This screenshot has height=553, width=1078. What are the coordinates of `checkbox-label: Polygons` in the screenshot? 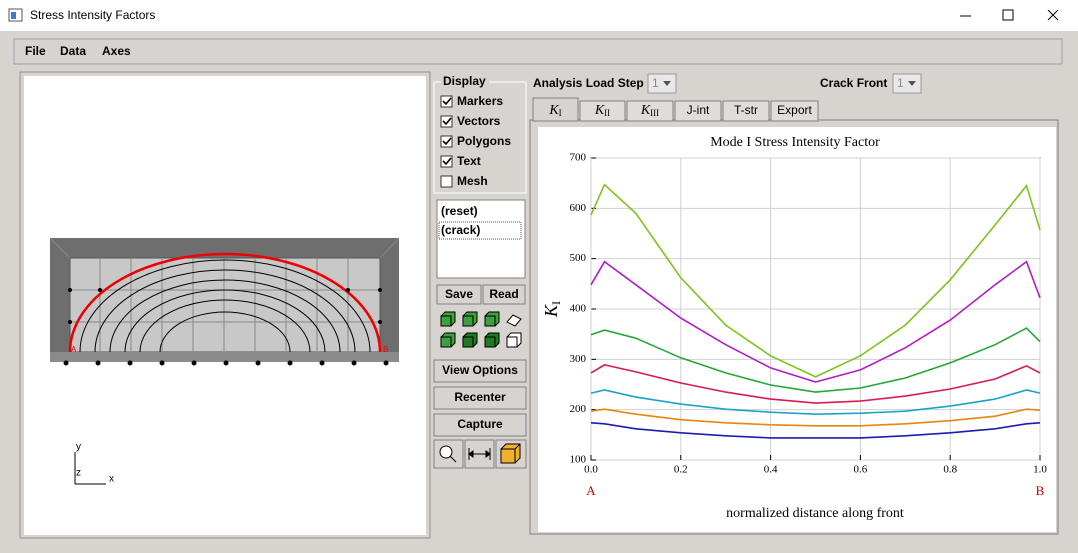 It's located at (484, 141).